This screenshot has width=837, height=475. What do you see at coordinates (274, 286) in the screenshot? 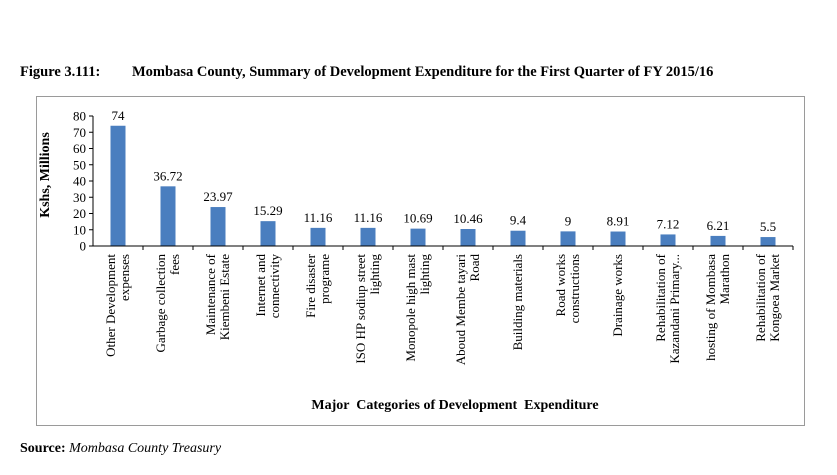
I see `x-tick-label-line: connectivity` at bounding box center [274, 286].